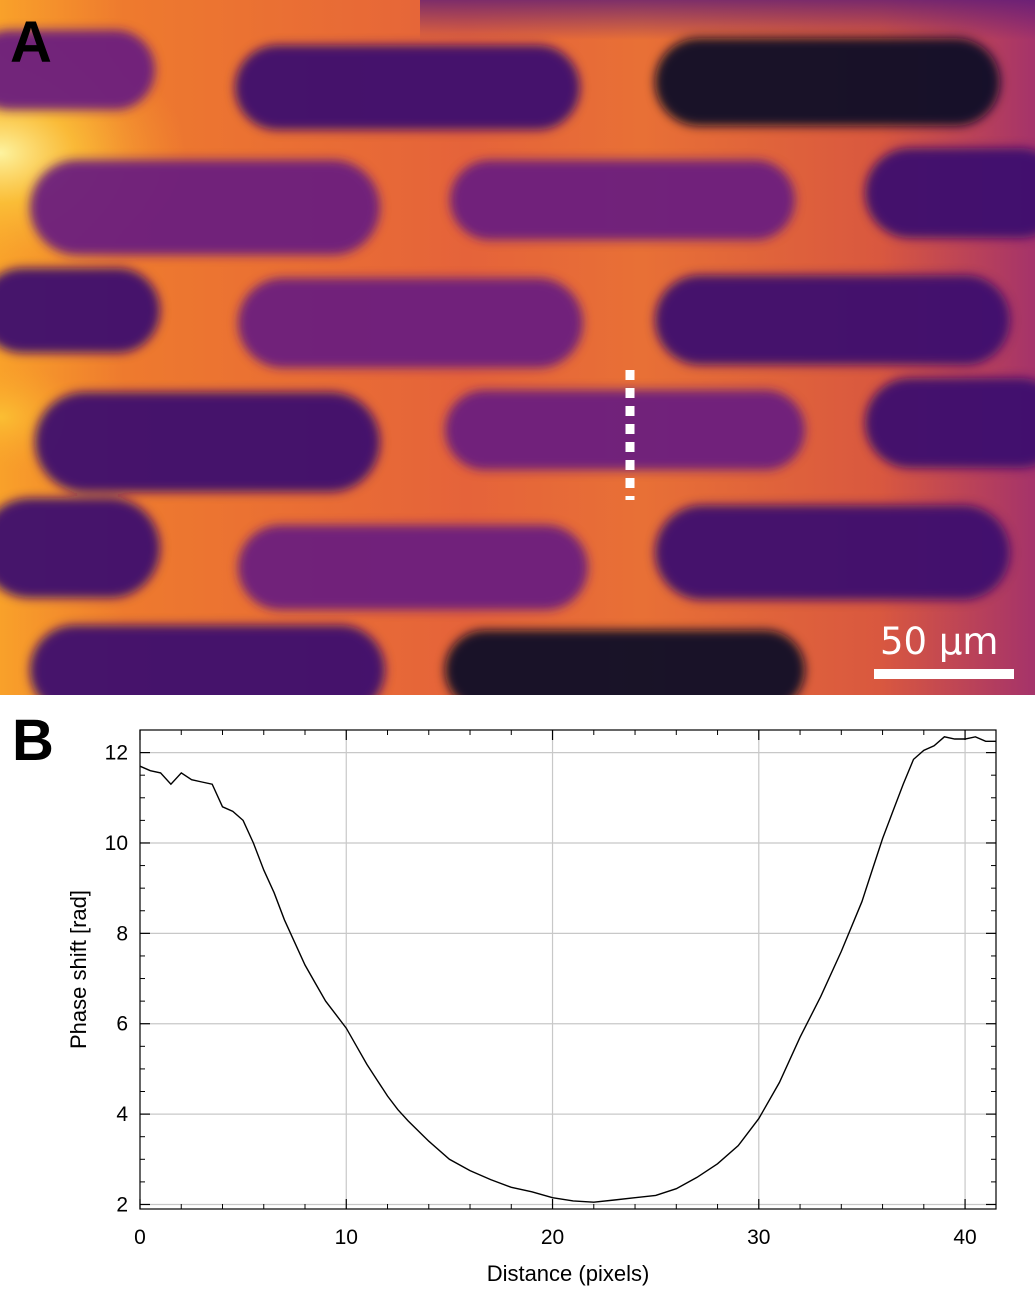 This screenshot has width=1035, height=1303. What do you see at coordinates (31, 42) in the screenshot?
I see `panel-label-a: A` at bounding box center [31, 42].